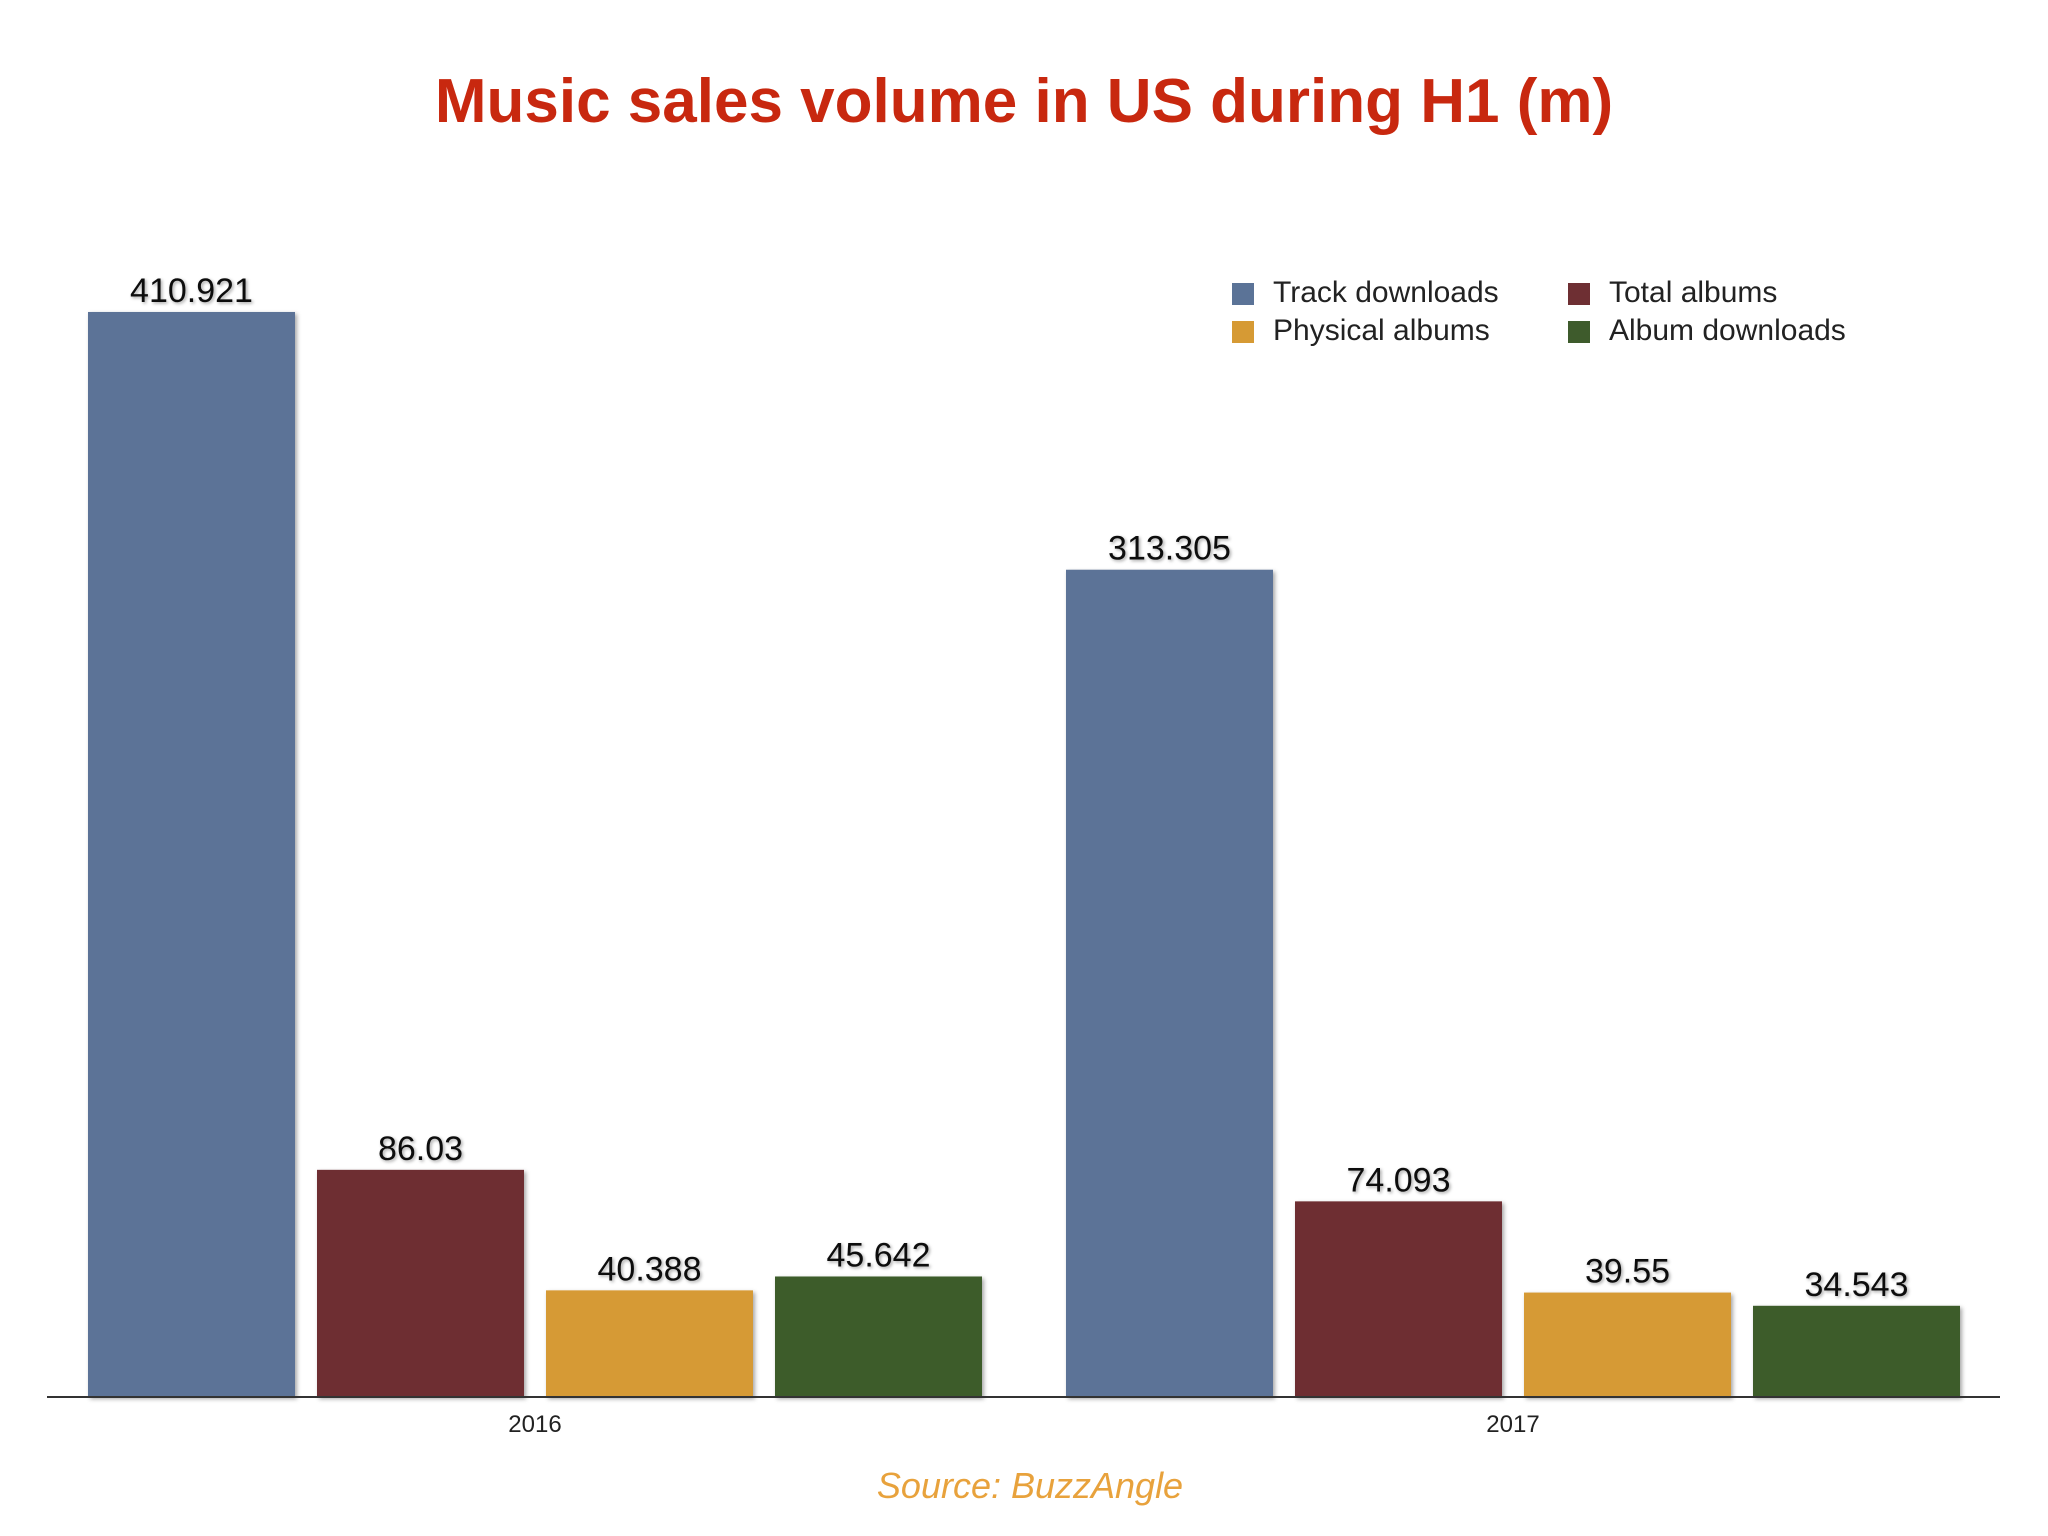 This screenshot has width=2048, height=1536. I want to click on x-tick-label-2016: 2016, so click(534, 1424).